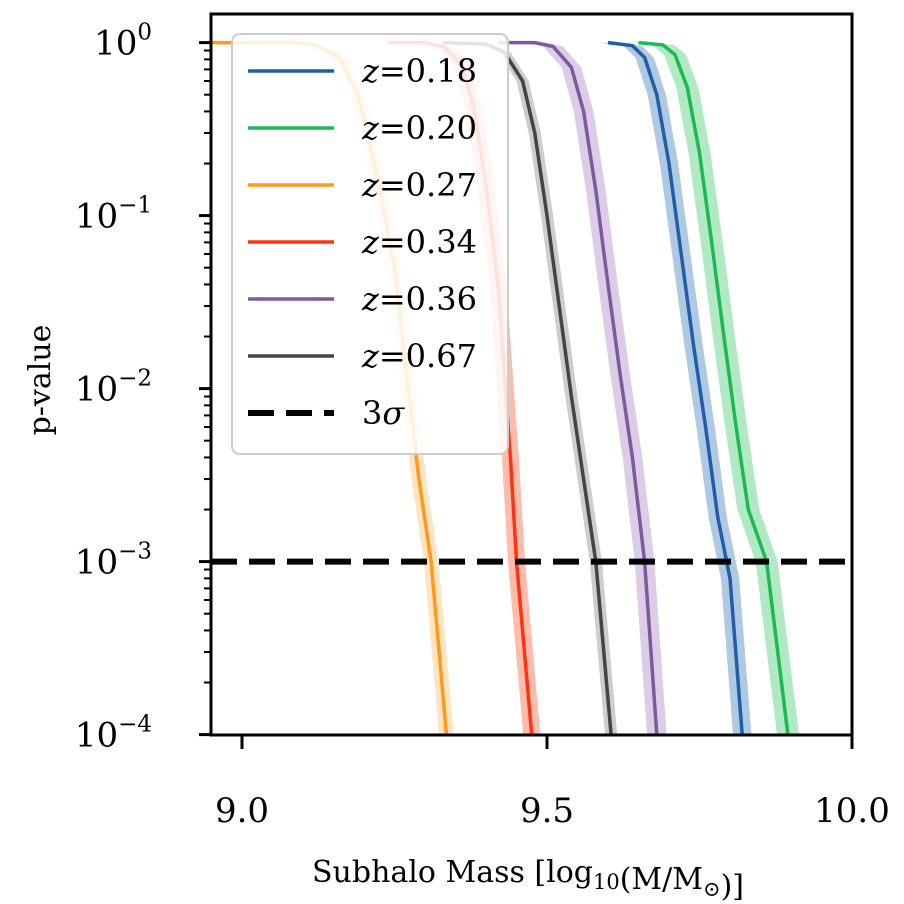 This screenshot has height=904, width=904. I want to click on series-line-z036, so click(578, 387).